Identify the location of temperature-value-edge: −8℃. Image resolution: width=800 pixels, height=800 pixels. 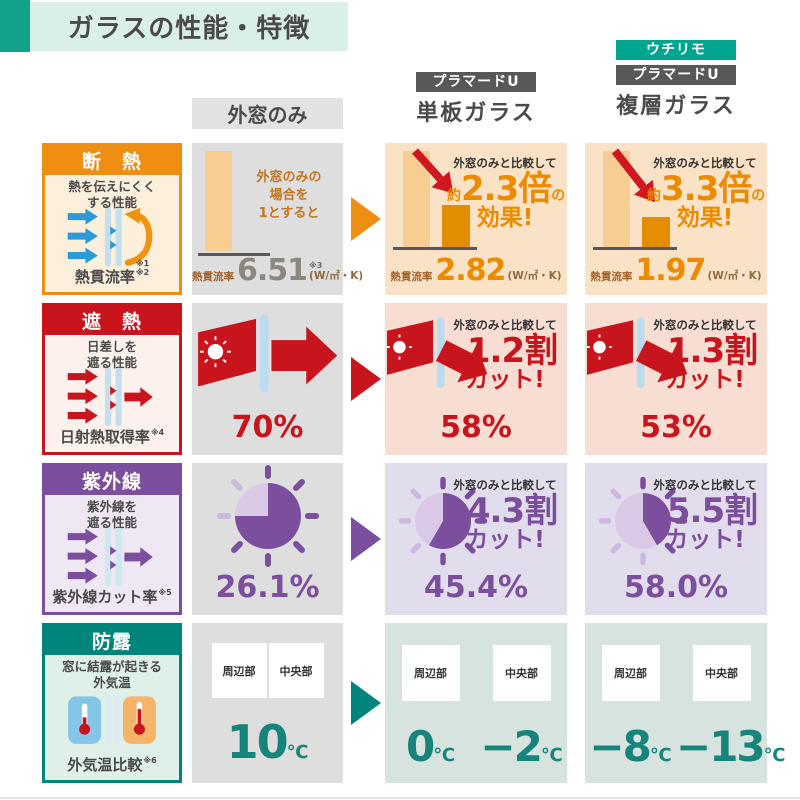
(630, 746).